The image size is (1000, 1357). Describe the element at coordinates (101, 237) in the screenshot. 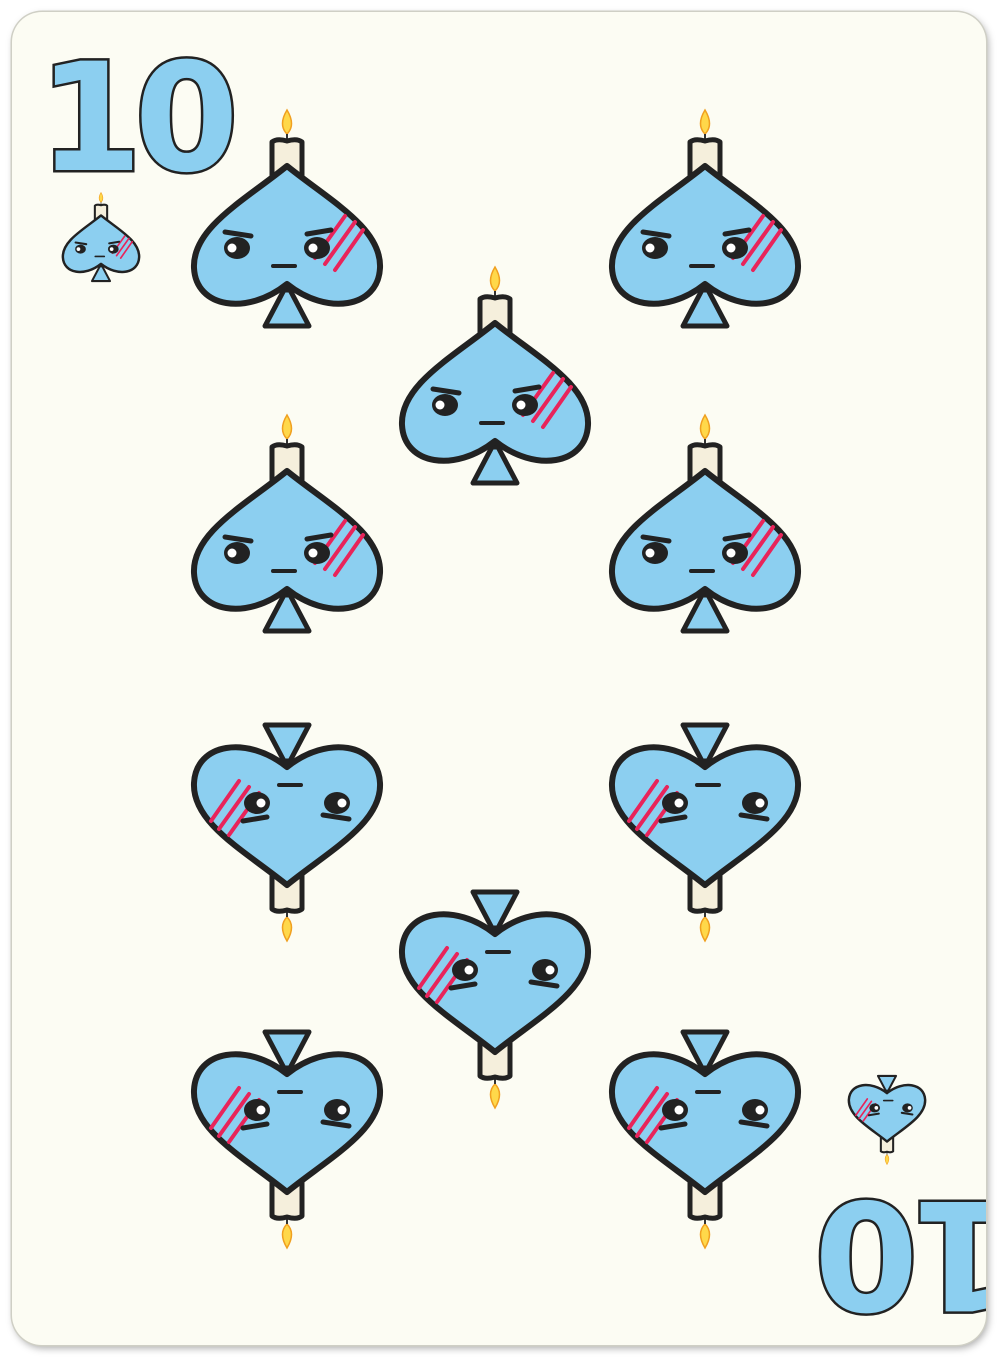

I see `index-pip-top` at that location.